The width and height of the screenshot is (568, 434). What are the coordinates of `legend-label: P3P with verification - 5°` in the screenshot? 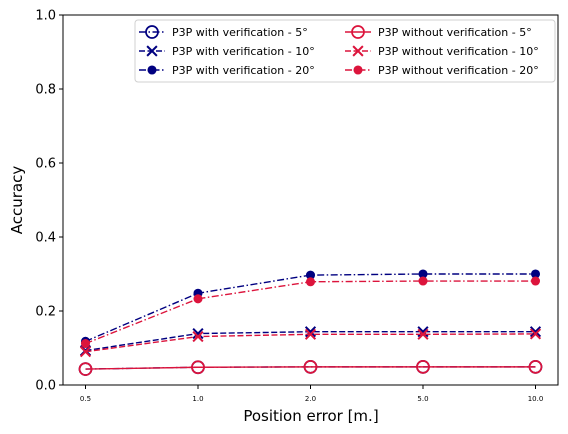 It's located at (240, 32).